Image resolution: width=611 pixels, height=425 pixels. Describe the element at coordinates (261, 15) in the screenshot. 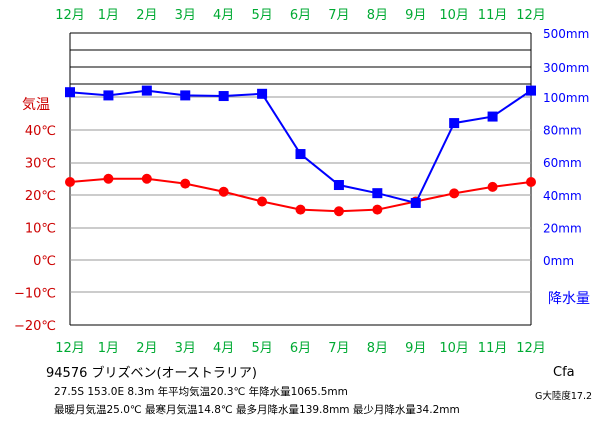

I see `month-label-top: 5月` at that location.